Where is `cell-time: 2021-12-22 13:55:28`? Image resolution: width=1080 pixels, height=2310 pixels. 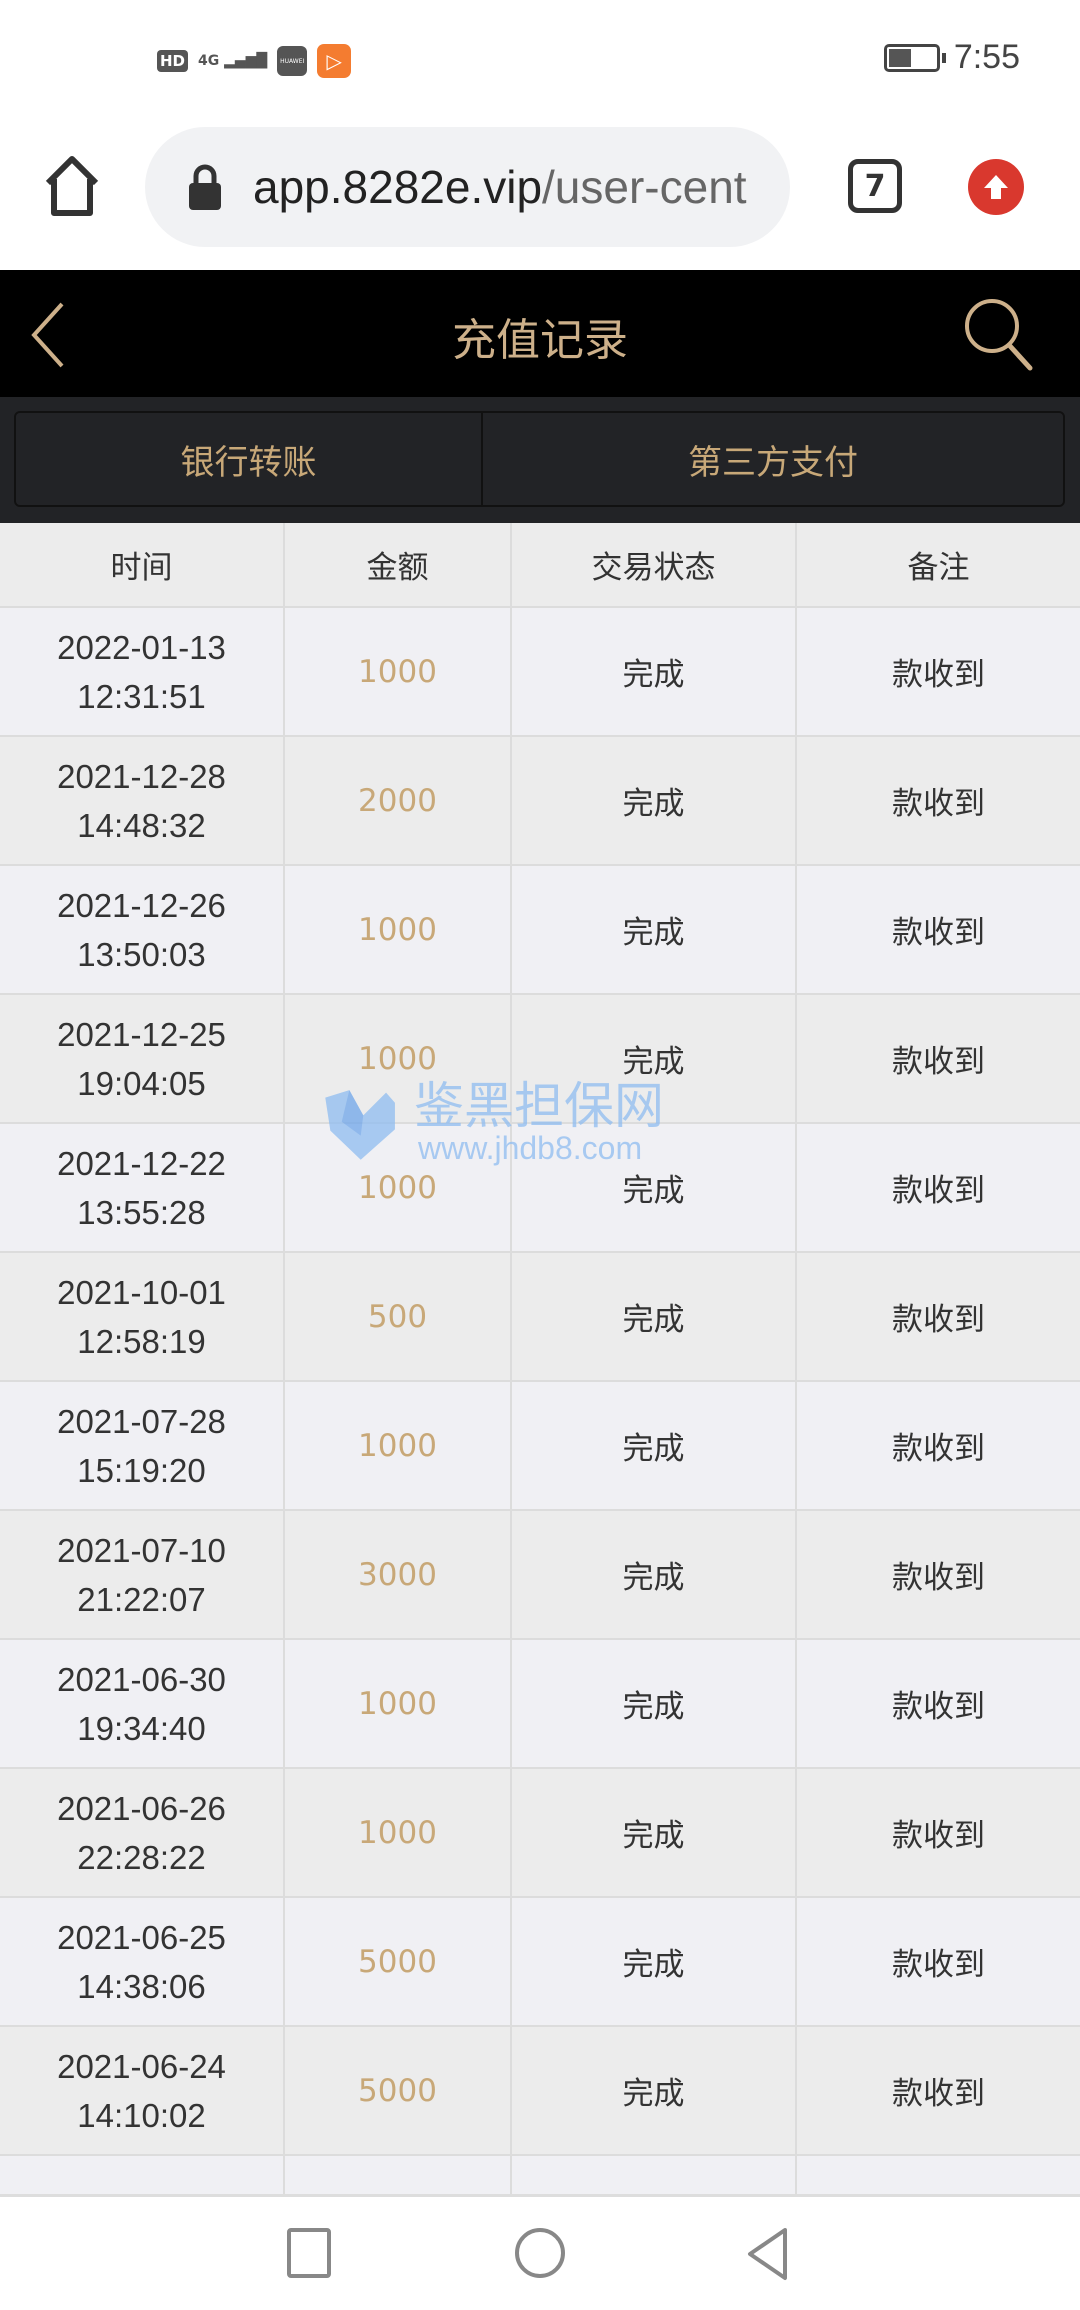
cell-time: 2021-12-22 13:55:28 is located at coordinates (142, 1187).